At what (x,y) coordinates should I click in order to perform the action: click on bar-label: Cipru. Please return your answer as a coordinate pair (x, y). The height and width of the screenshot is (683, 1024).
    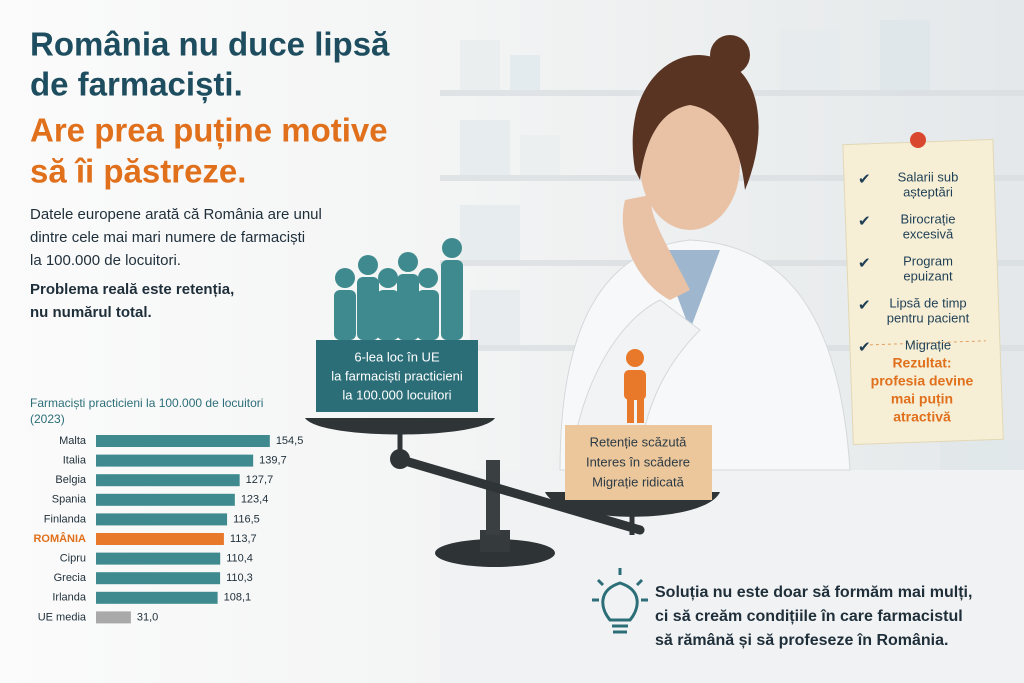
    Looking at the image, I should click on (73, 559).